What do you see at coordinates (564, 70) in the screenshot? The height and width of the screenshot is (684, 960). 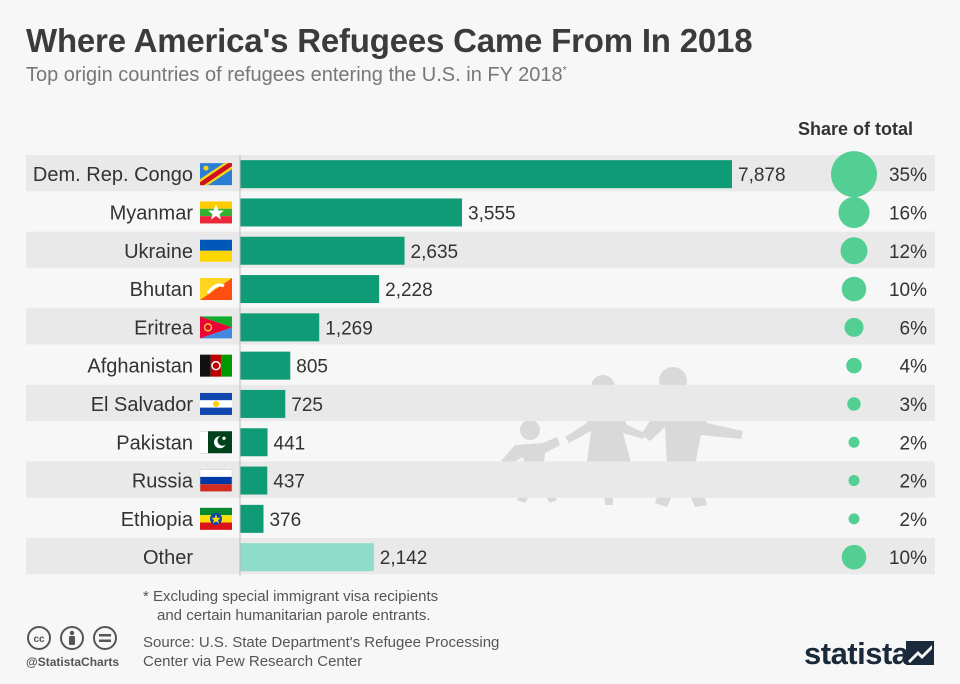 I see `footnote-mark: *` at bounding box center [564, 70].